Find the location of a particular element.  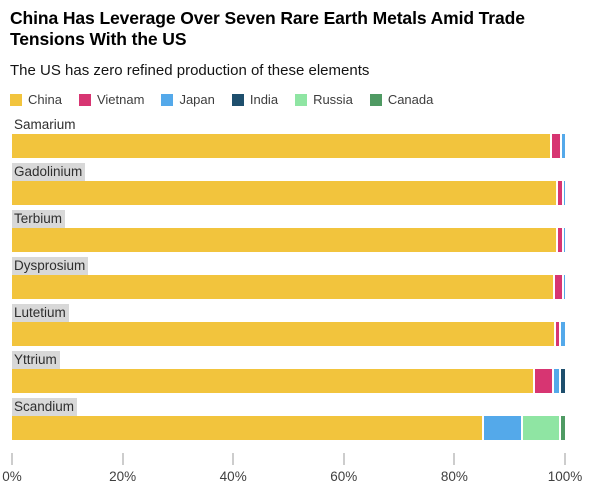

bar-segment-russia is located at coordinates (540, 427).